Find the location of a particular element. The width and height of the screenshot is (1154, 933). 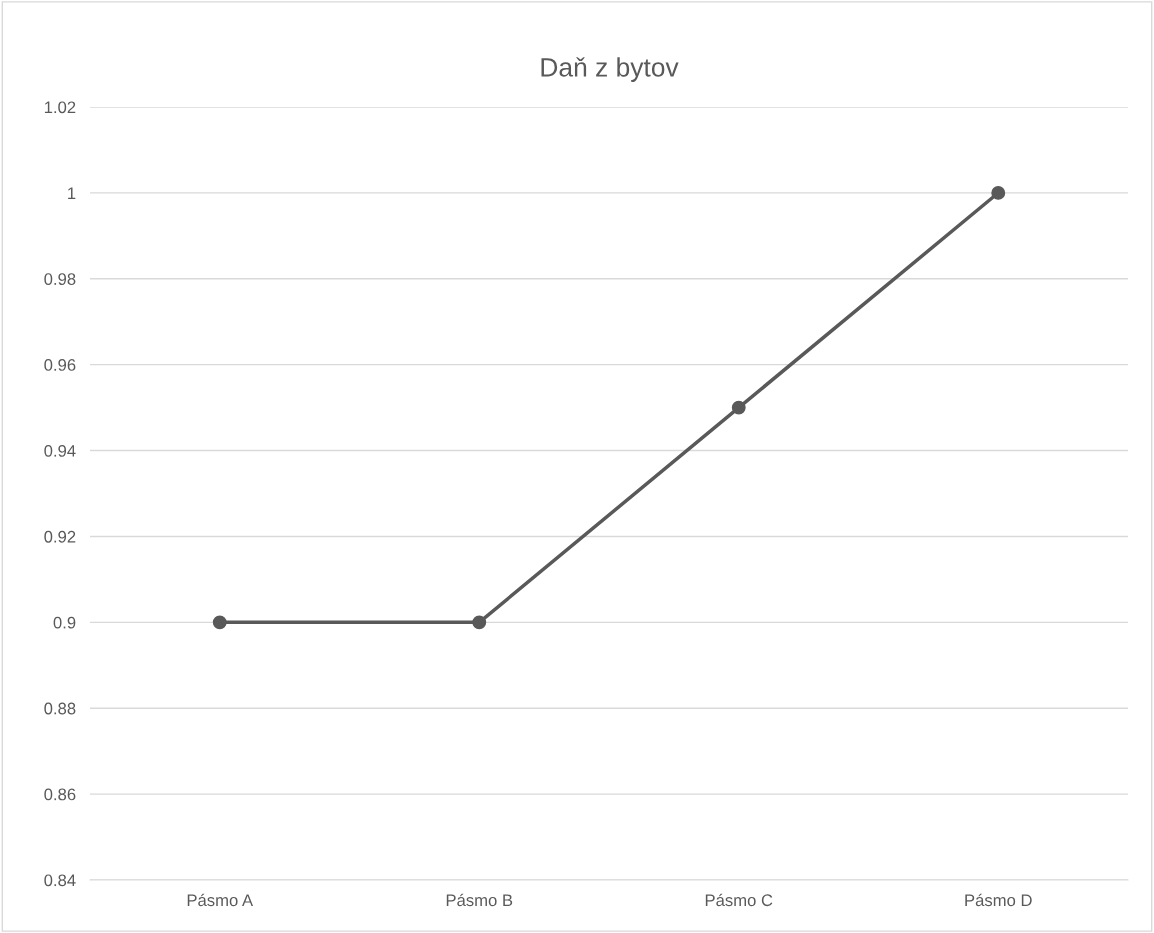

y-tick-label: 0.96 is located at coordinates (60, 365).